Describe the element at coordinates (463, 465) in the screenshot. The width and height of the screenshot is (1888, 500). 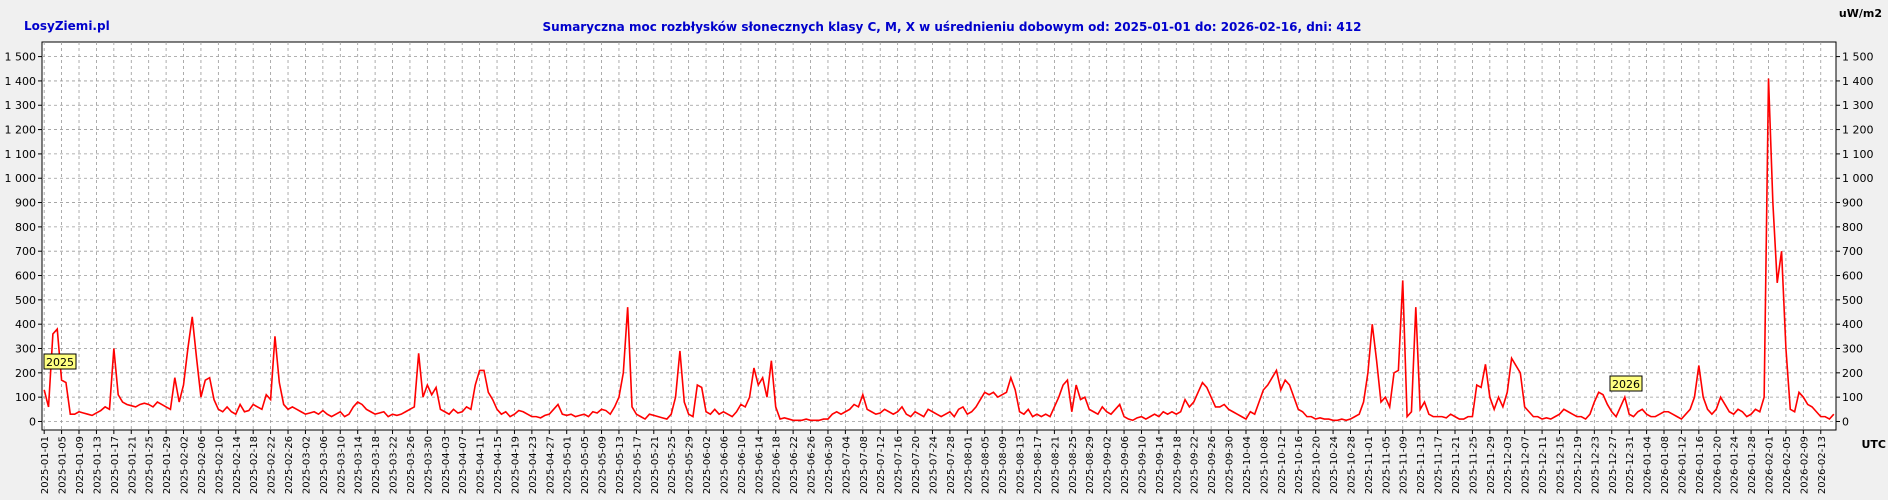
I see `x-tick-label: 2025-04-07` at that location.